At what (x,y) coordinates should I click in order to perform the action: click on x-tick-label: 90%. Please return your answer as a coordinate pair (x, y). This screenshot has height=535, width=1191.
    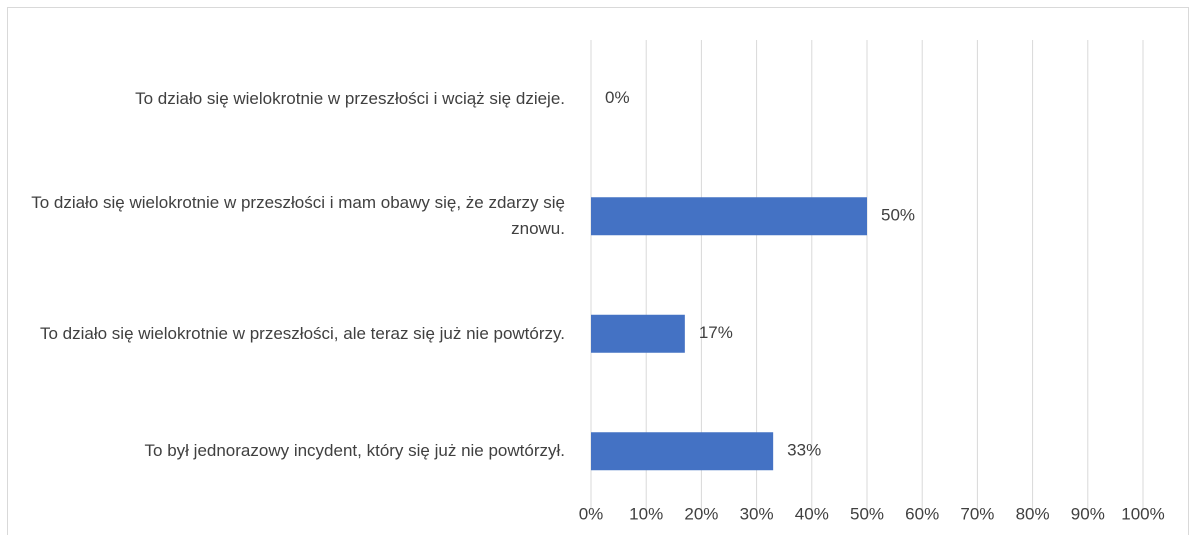
    Looking at the image, I should click on (1088, 513).